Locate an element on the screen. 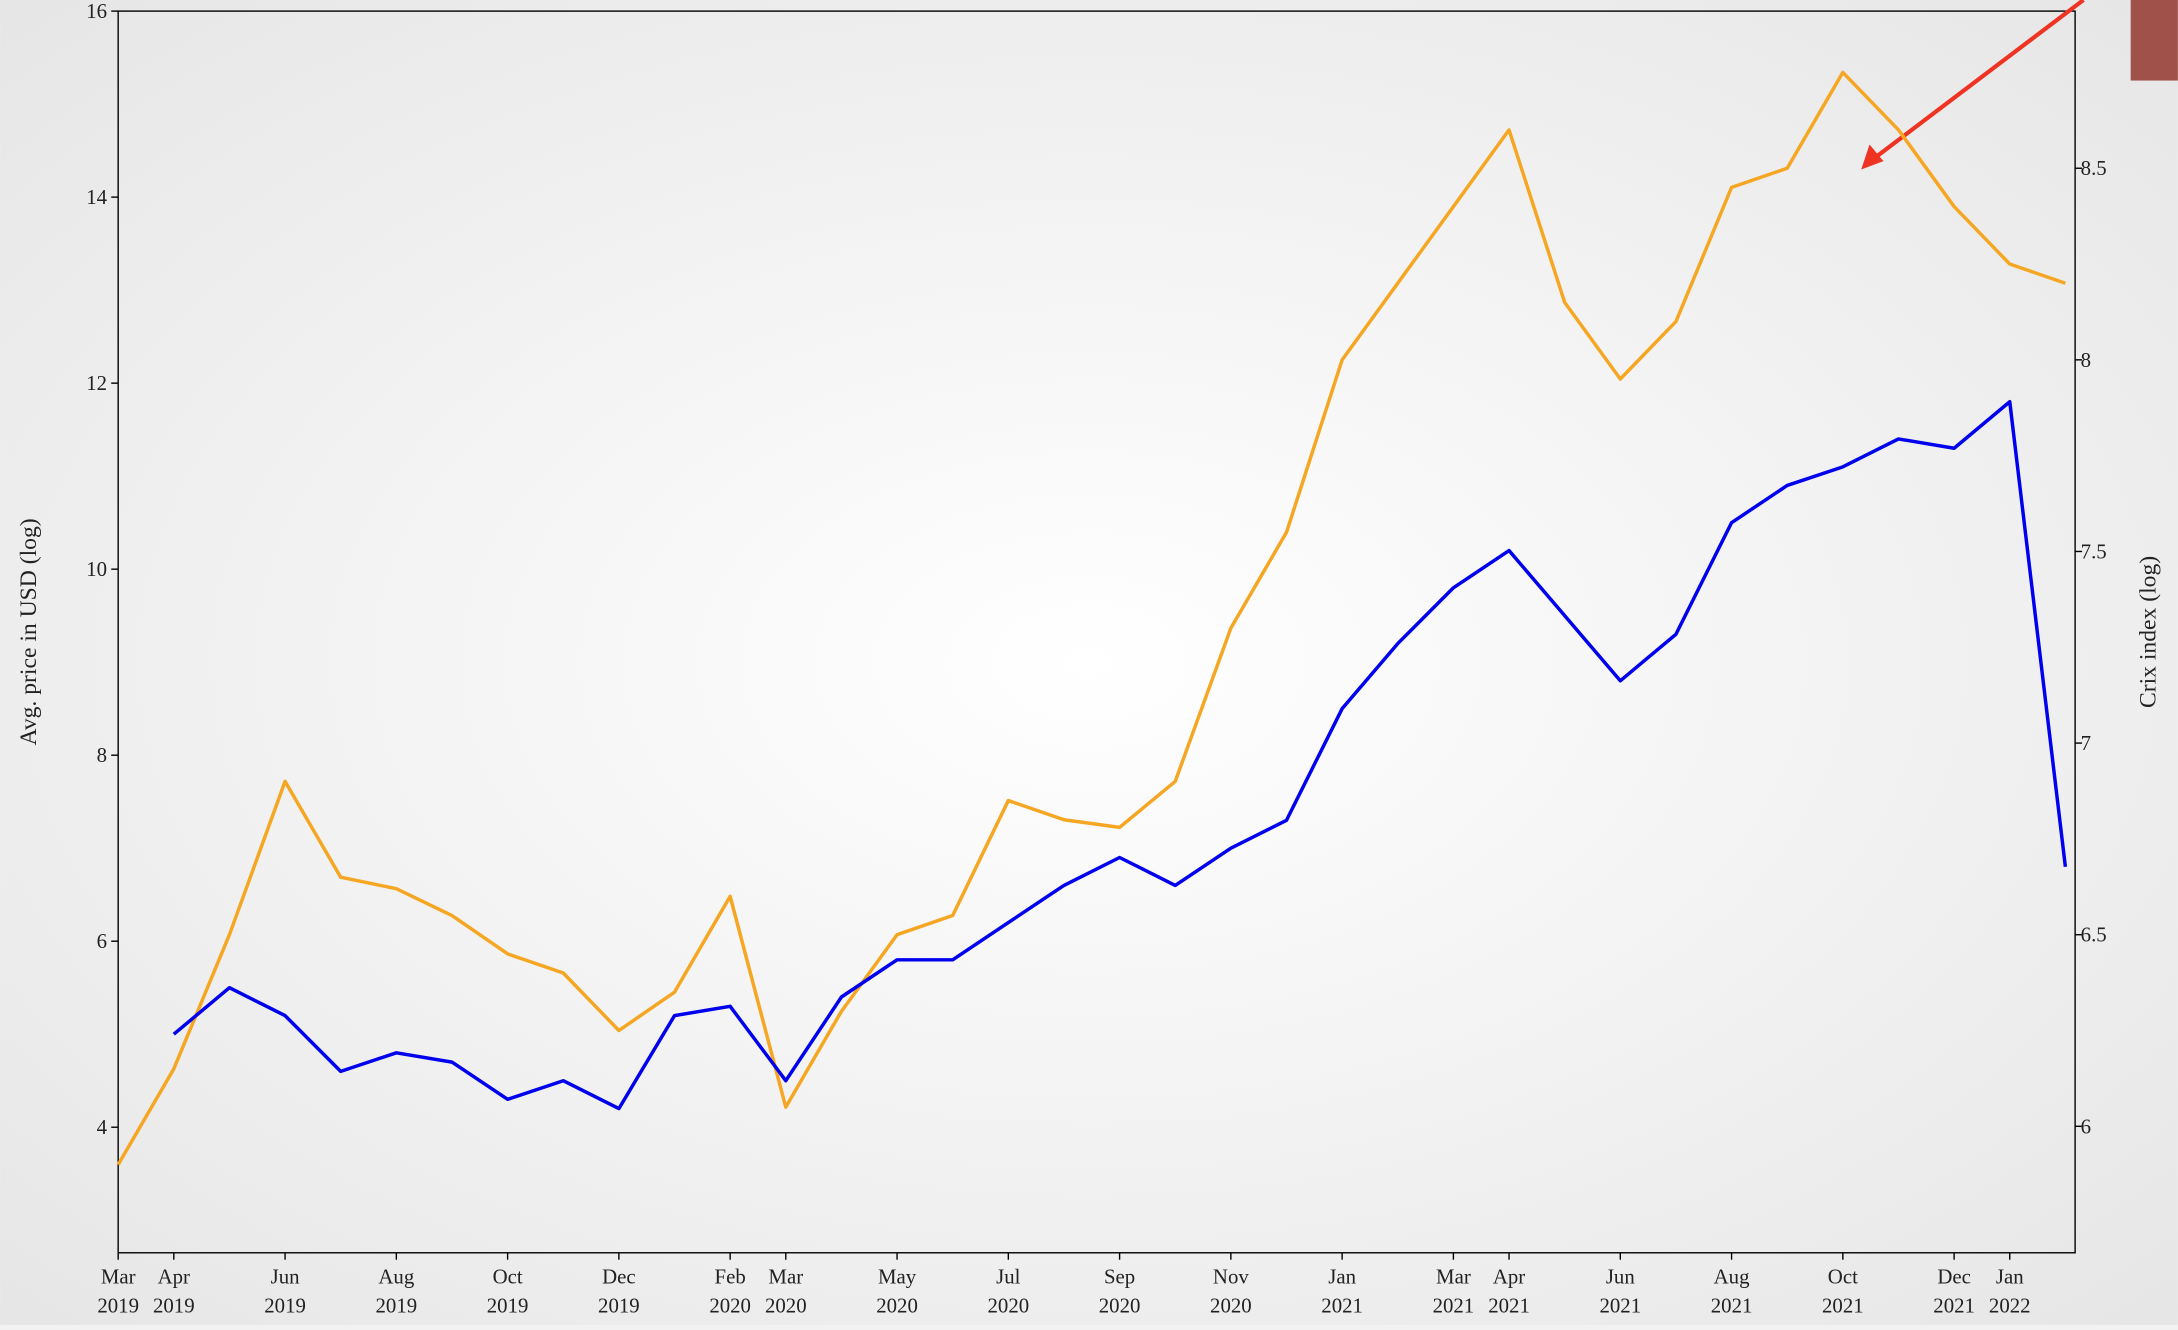 The width and height of the screenshot is (2178, 1330). y-tick-label: 6 is located at coordinates (102, 941).